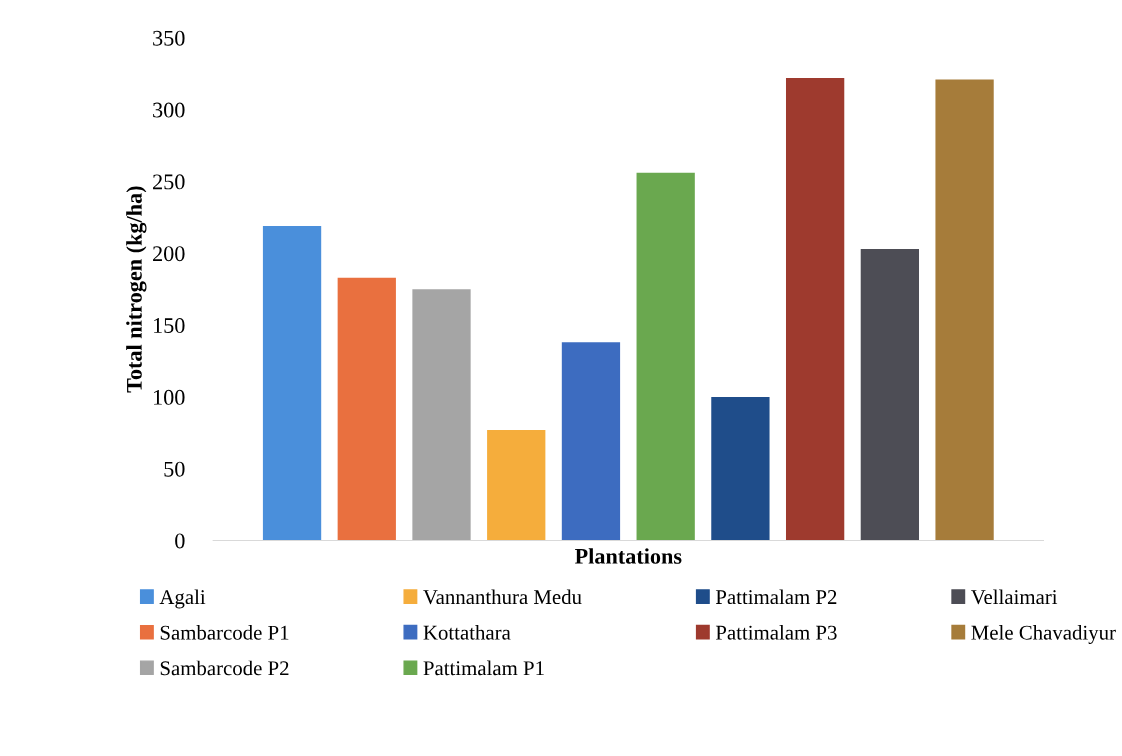 The image size is (1122, 756). What do you see at coordinates (169, 326) in the screenshot?
I see `y-tick-label: 150` at bounding box center [169, 326].